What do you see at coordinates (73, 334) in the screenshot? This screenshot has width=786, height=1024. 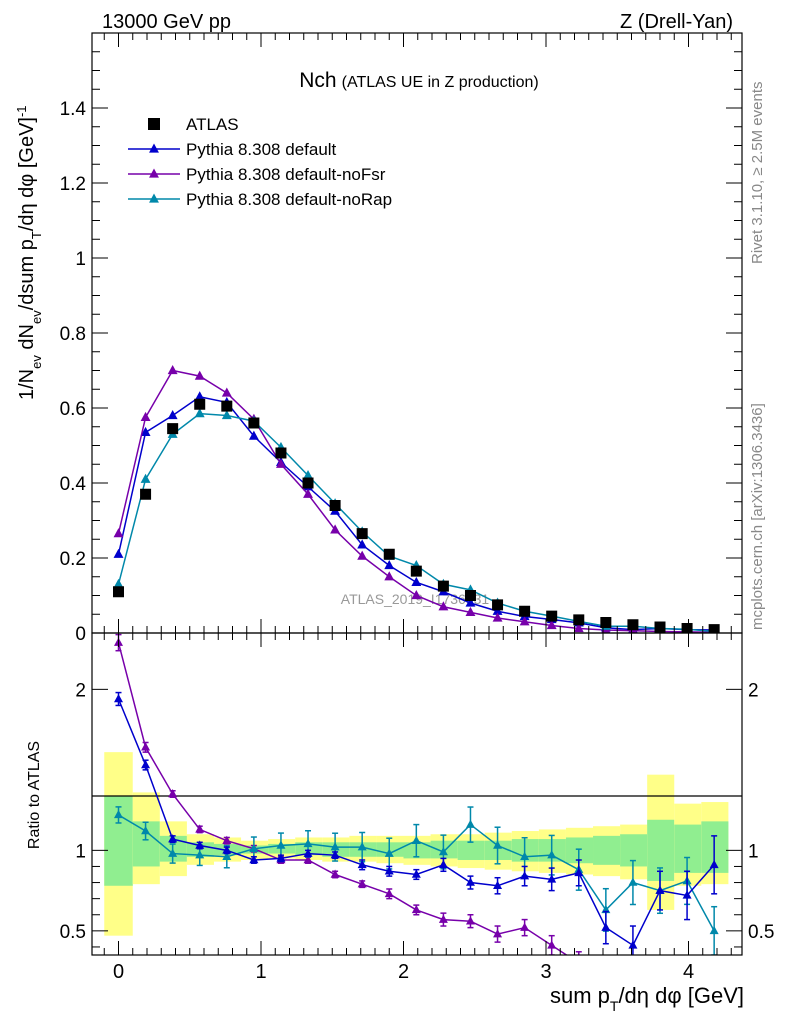 I see `top-y-tick-label: 0.8` at bounding box center [73, 334].